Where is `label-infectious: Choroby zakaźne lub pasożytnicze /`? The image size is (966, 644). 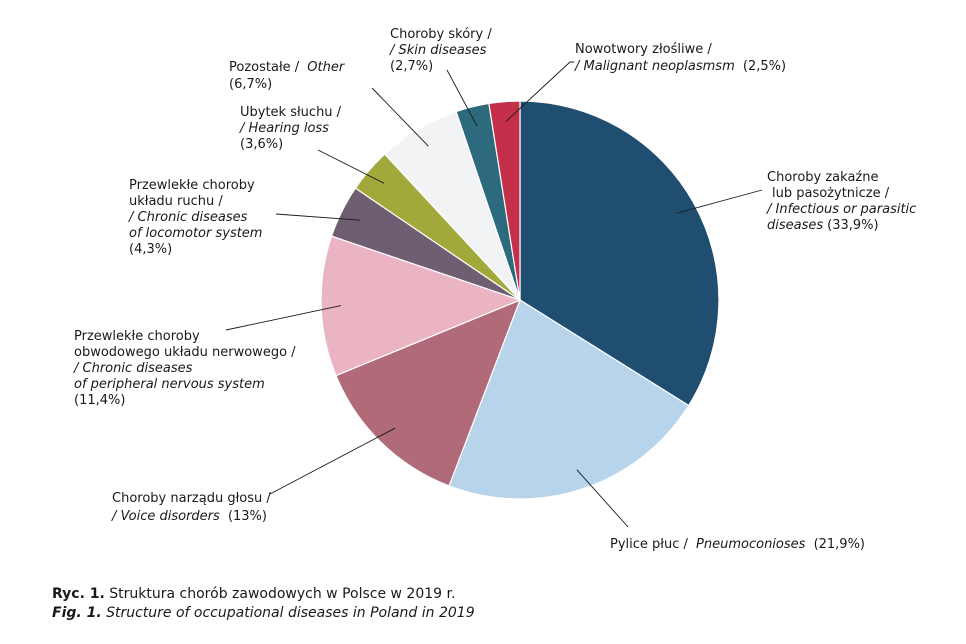
label-infectious: Choroby zakaźne lub pasożytnicze / is located at coordinates (828, 185).